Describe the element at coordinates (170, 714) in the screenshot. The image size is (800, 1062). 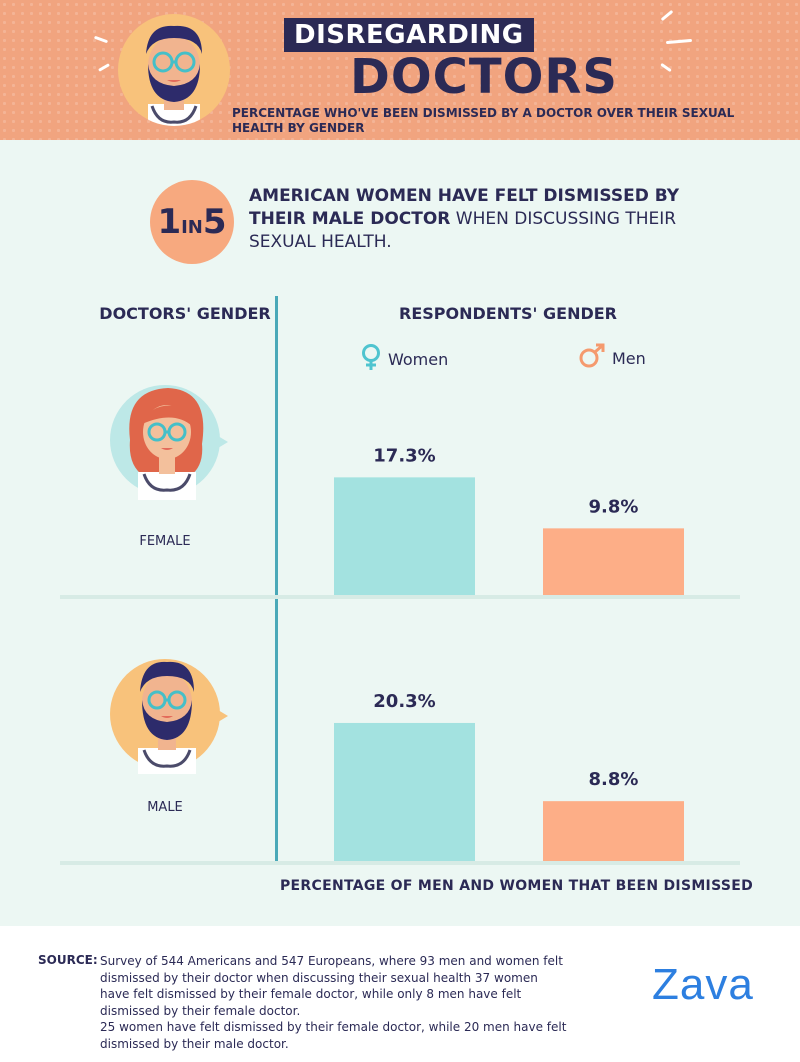
I see `male-doctor-avatar` at that location.